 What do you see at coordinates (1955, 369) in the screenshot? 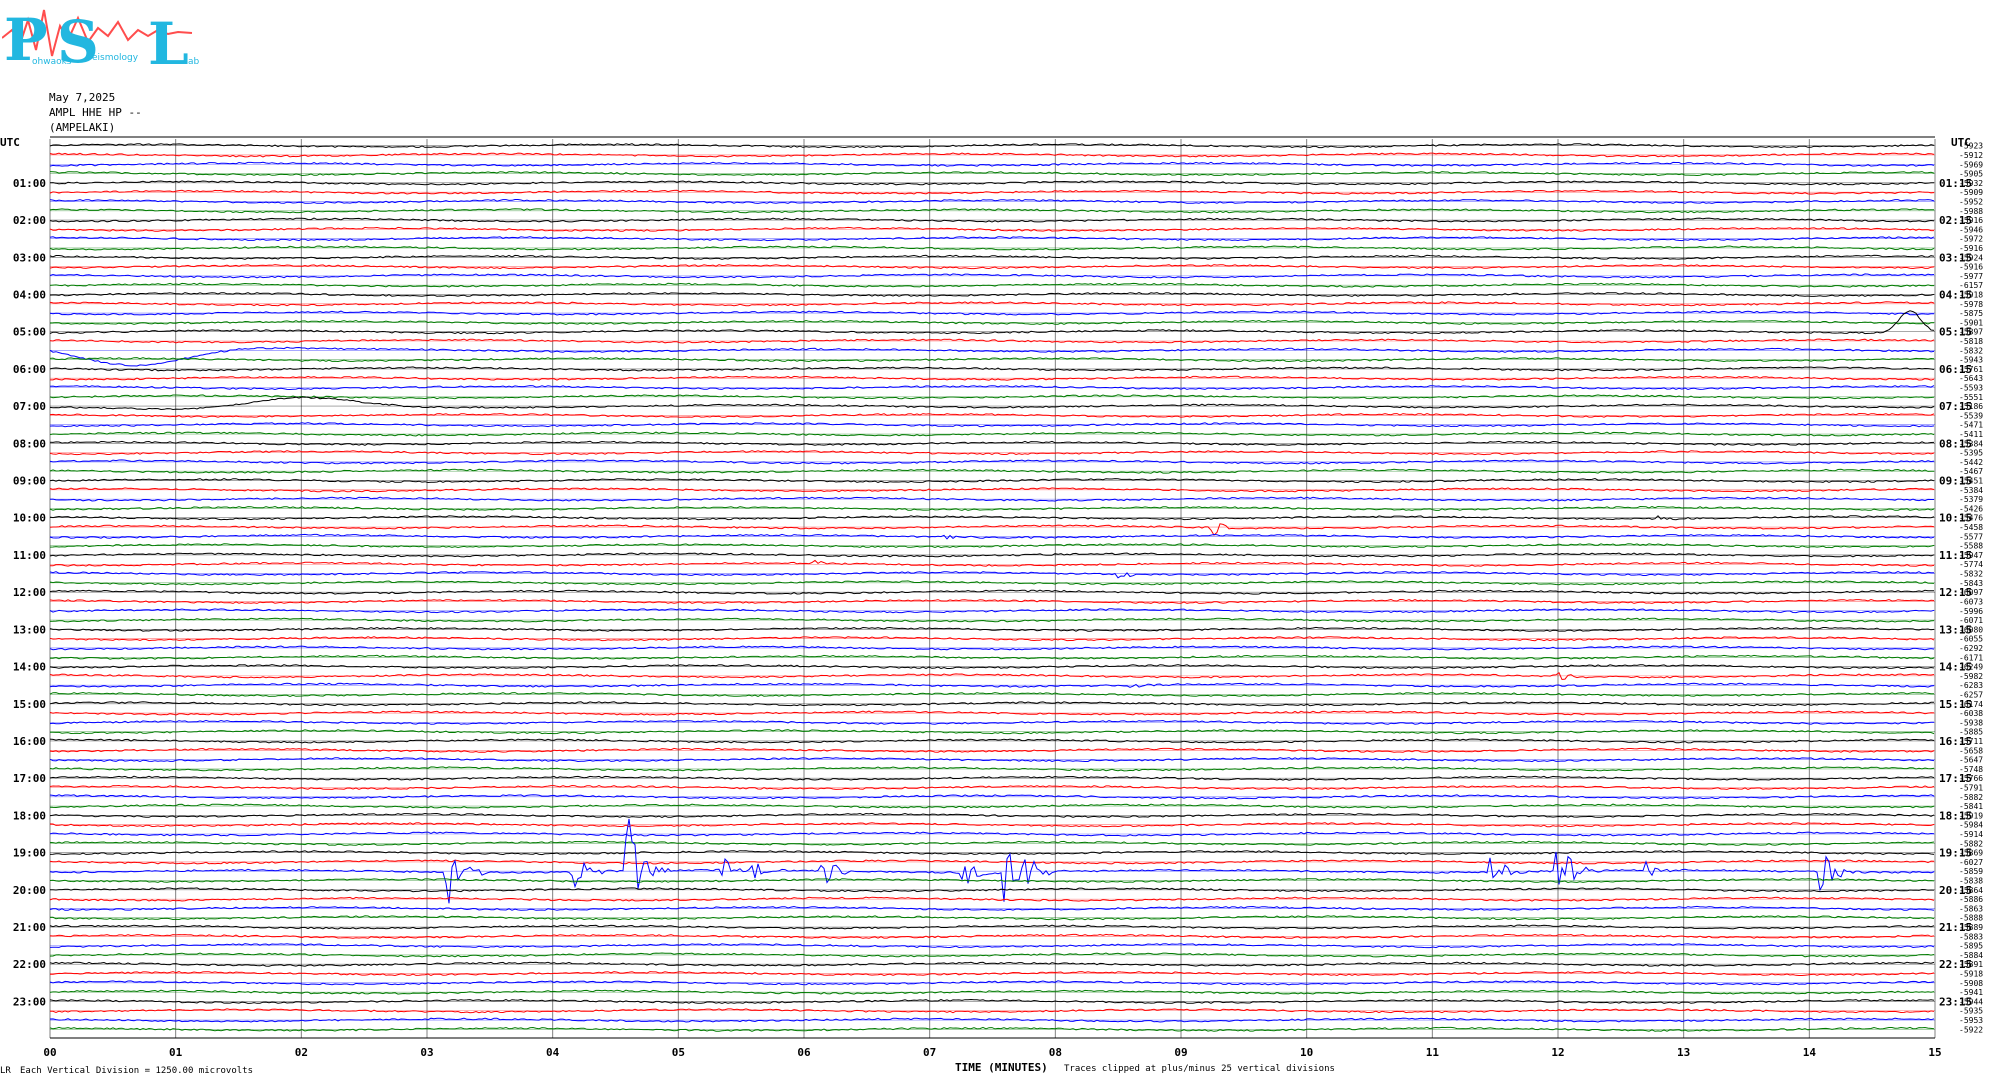
I see `hour-label-right: 06:15` at bounding box center [1955, 369].